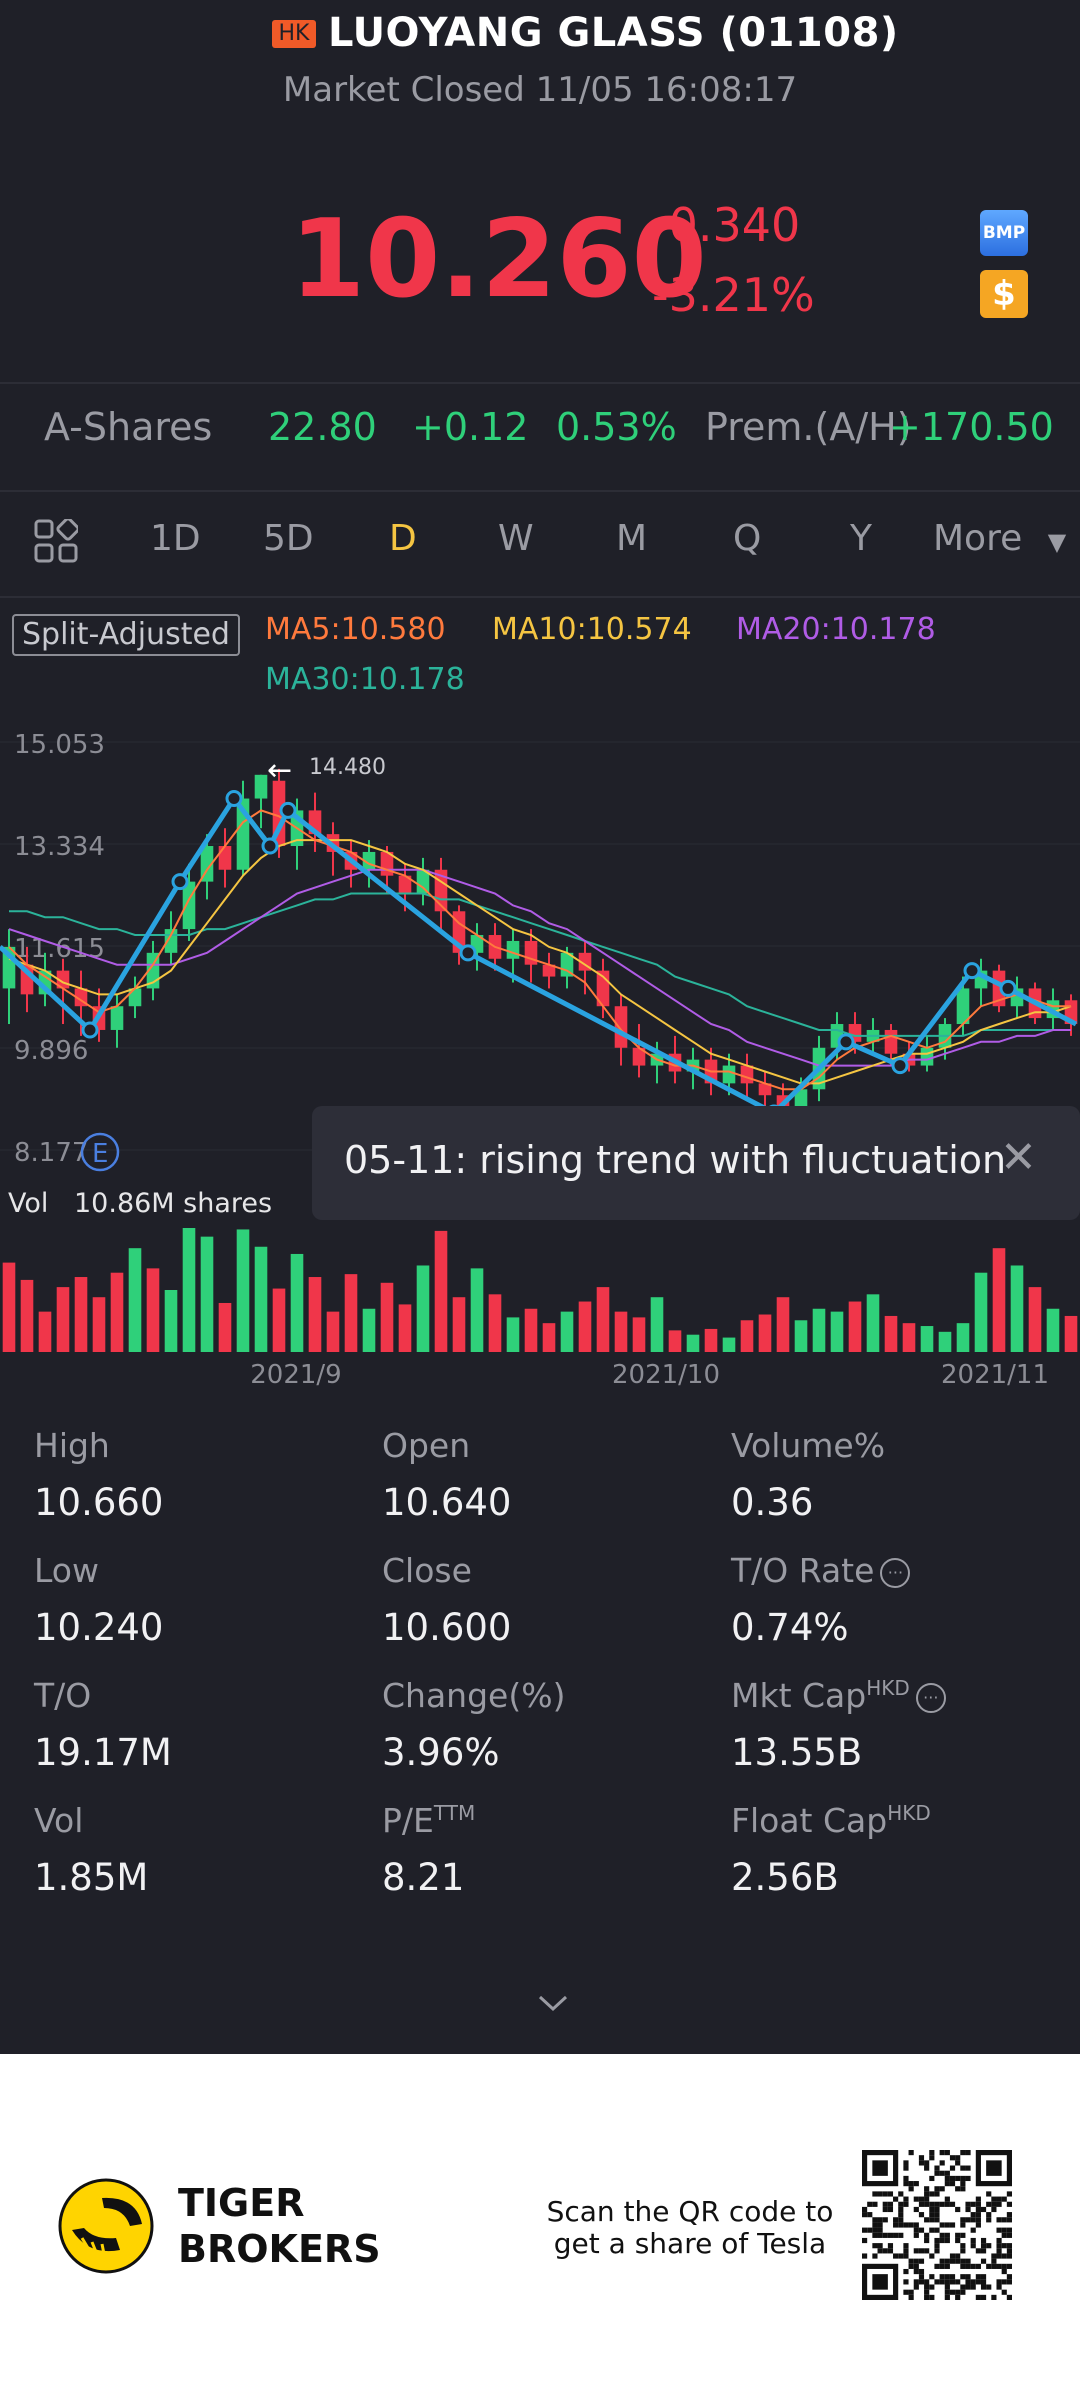 The image size is (1080, 2399). What do you see at coordinates (99, 1502) in the screenshot?
I see `stat-value: 10.660` at bounding box center [99, 1502].